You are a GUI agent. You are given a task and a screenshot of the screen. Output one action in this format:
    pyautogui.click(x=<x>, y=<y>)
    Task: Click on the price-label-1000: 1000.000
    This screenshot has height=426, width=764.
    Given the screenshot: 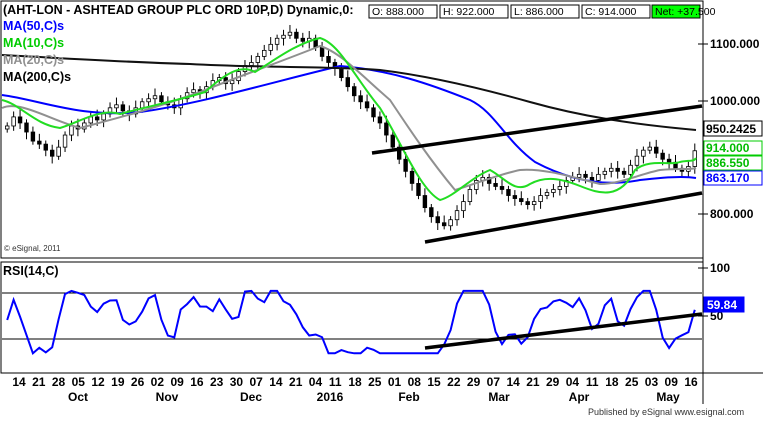 What is the action you would take?
    pyautogui.click(x=735, y=101)
    